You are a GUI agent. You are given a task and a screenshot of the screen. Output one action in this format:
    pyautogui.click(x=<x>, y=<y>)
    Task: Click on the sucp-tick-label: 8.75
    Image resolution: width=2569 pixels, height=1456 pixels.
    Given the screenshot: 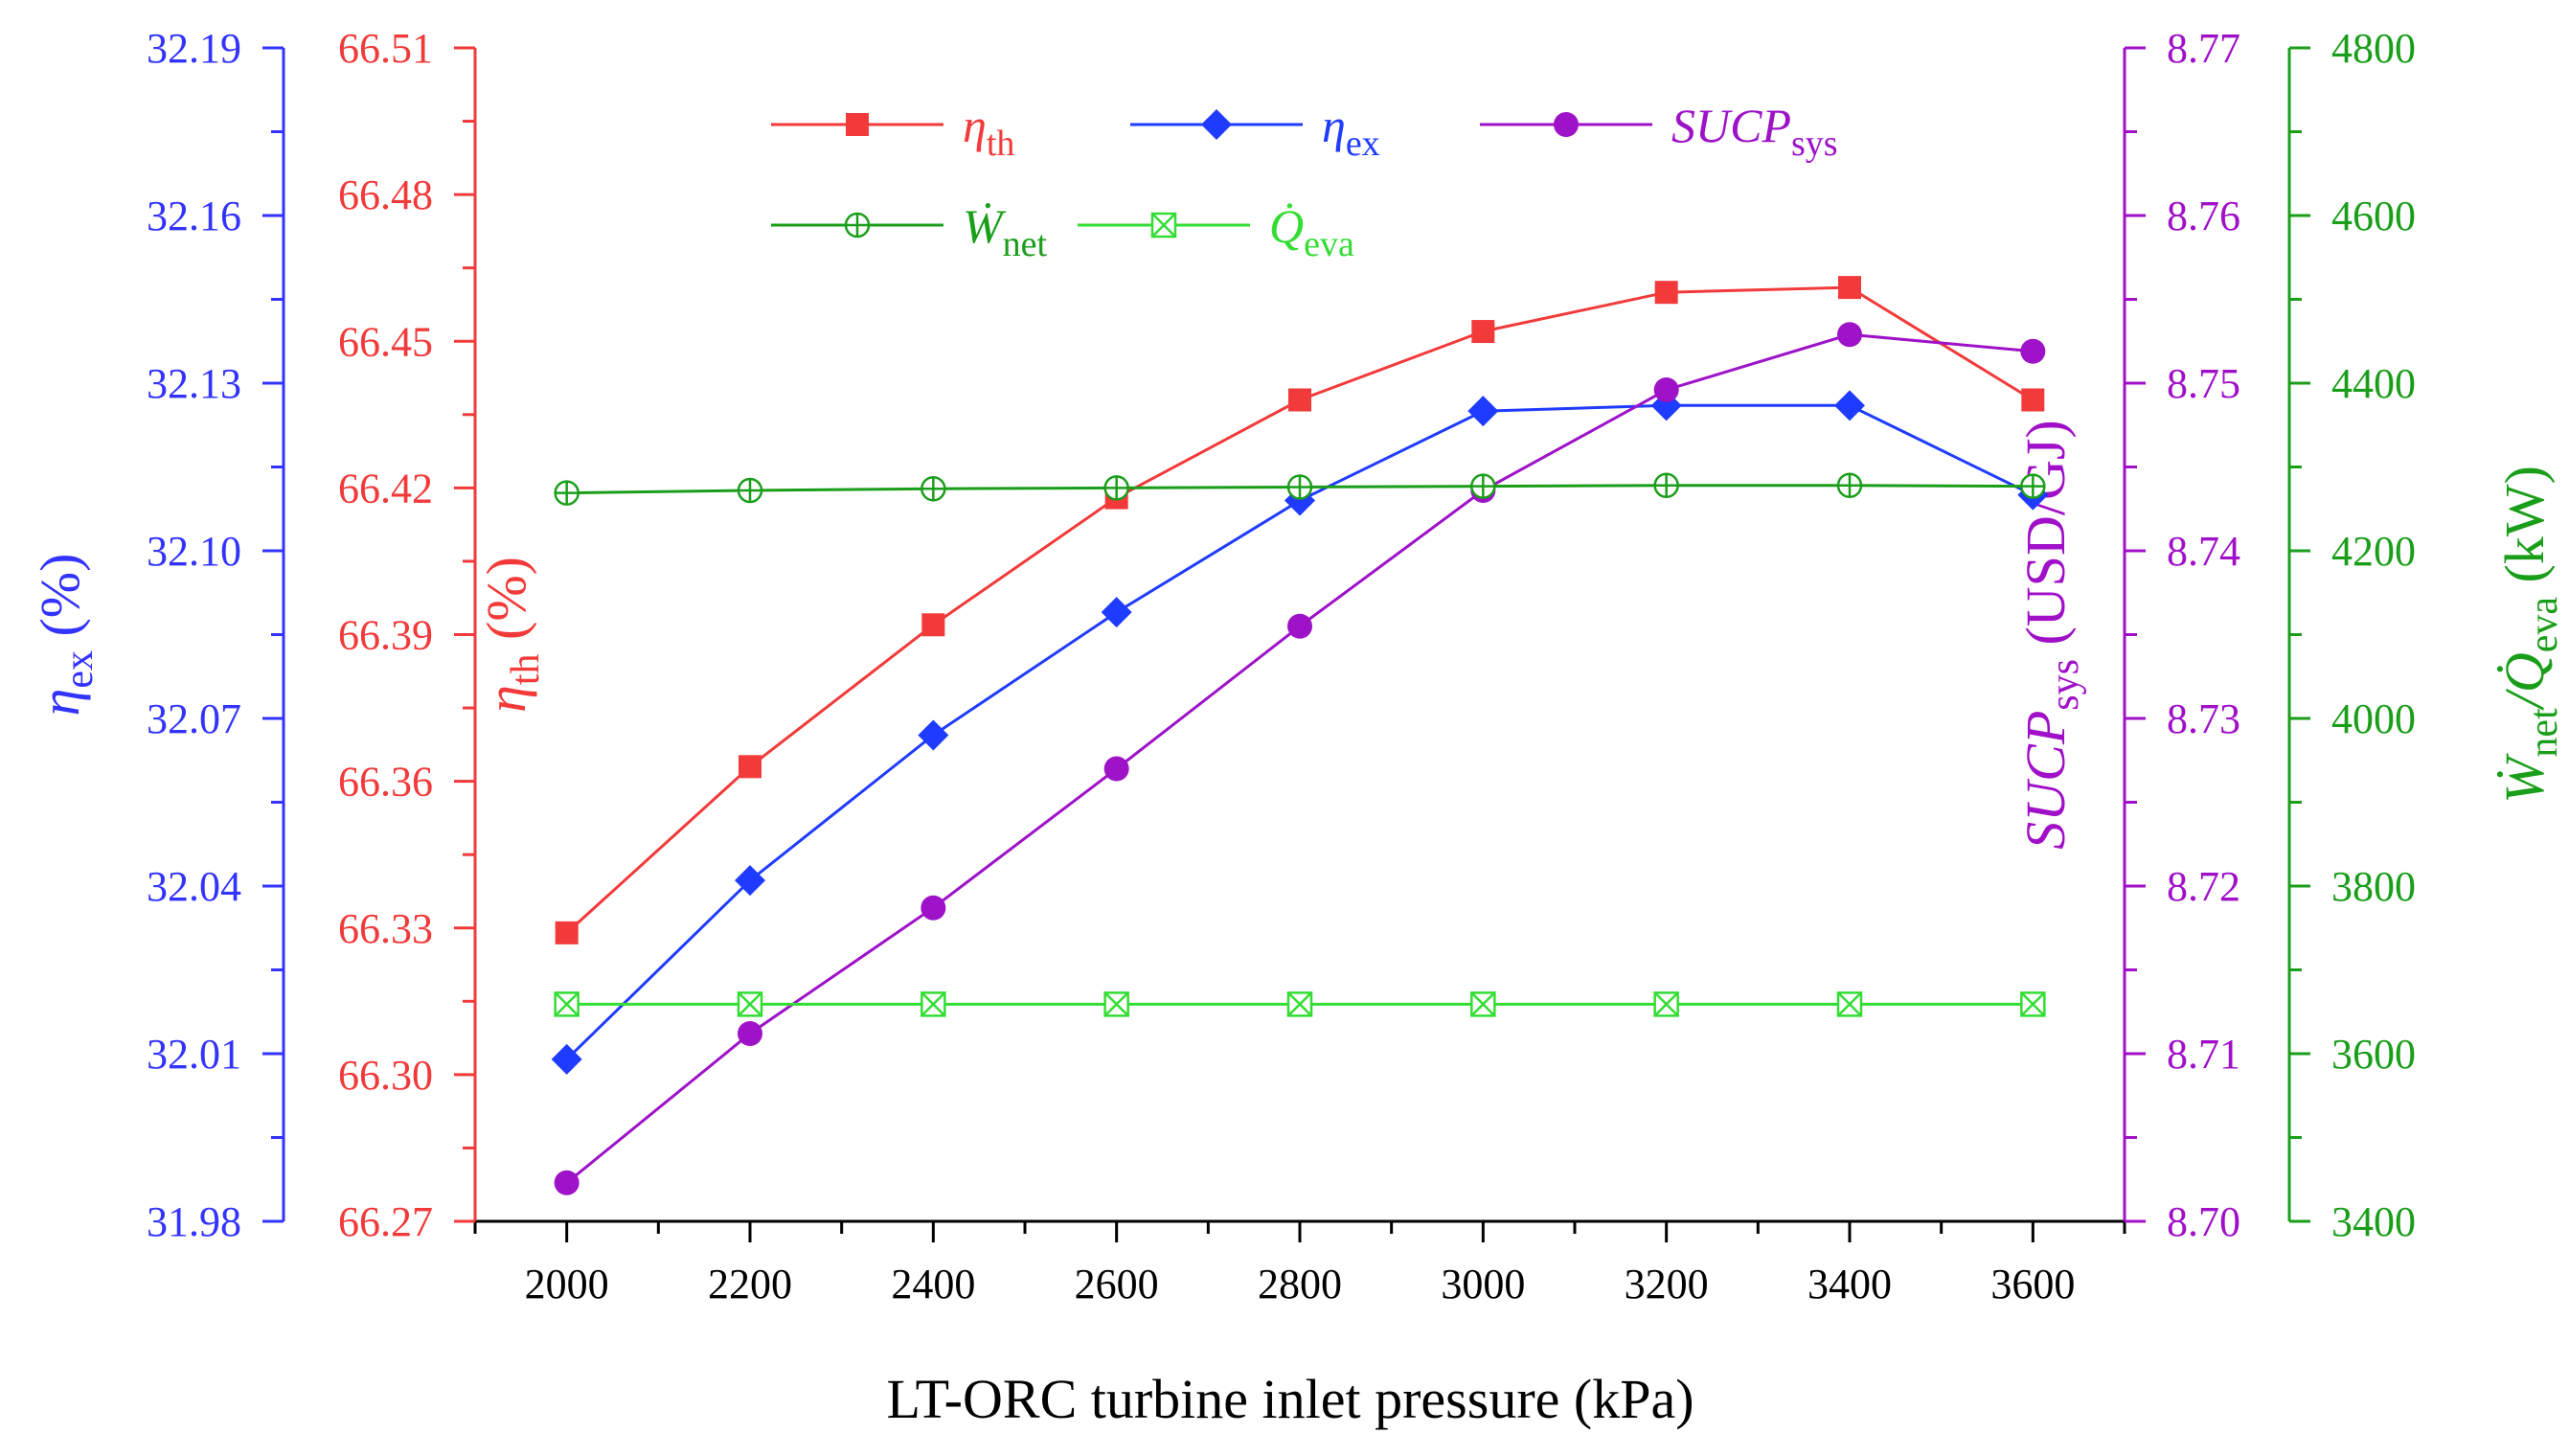 What is the action you would take?
    pyautogui.click(x=2203, y=383)
    